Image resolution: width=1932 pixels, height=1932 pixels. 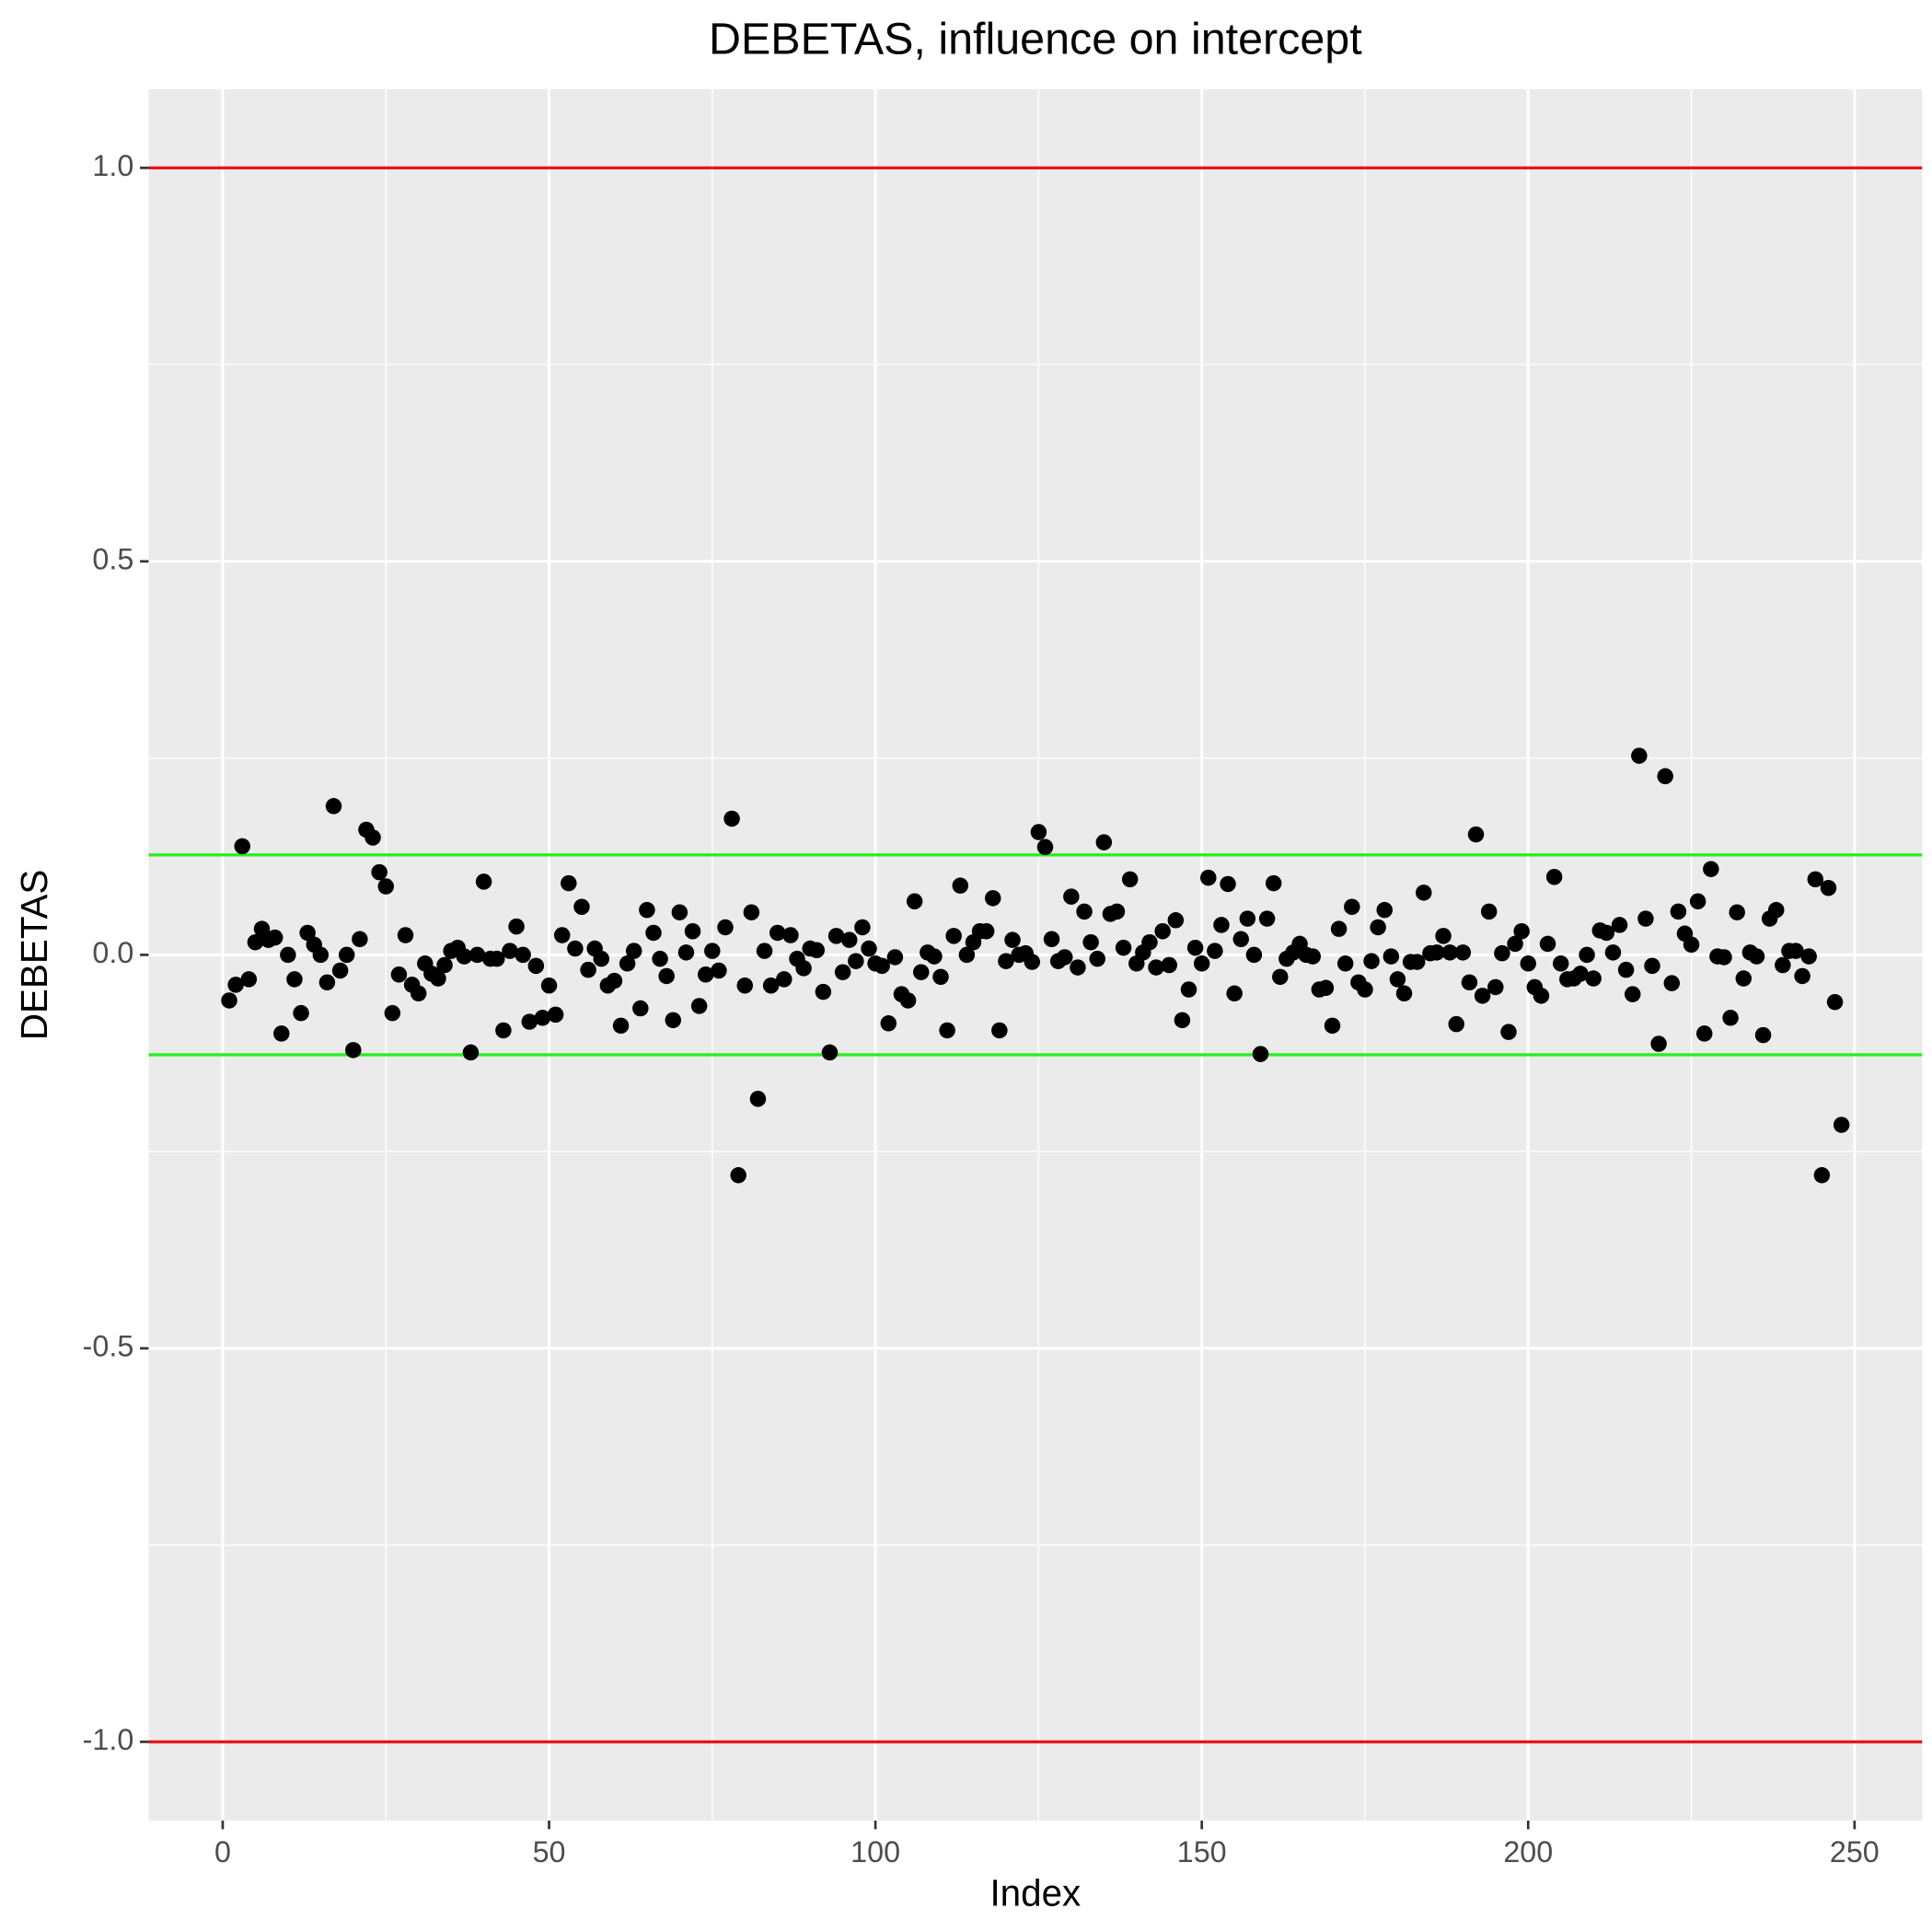 What do you see at coordinates (1035, 1894) in the screenshot?
I see `x-axis-title: Index` at bounding box center [1035, 1894].